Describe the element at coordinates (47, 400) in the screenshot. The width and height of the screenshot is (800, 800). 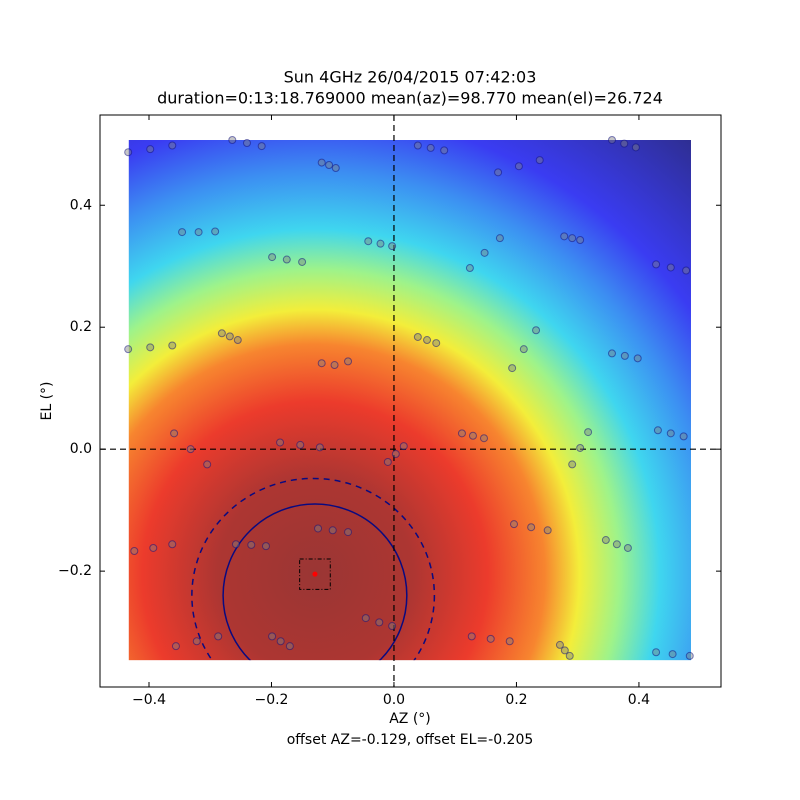
I see `y-axis-label: EL (°)` at that location.